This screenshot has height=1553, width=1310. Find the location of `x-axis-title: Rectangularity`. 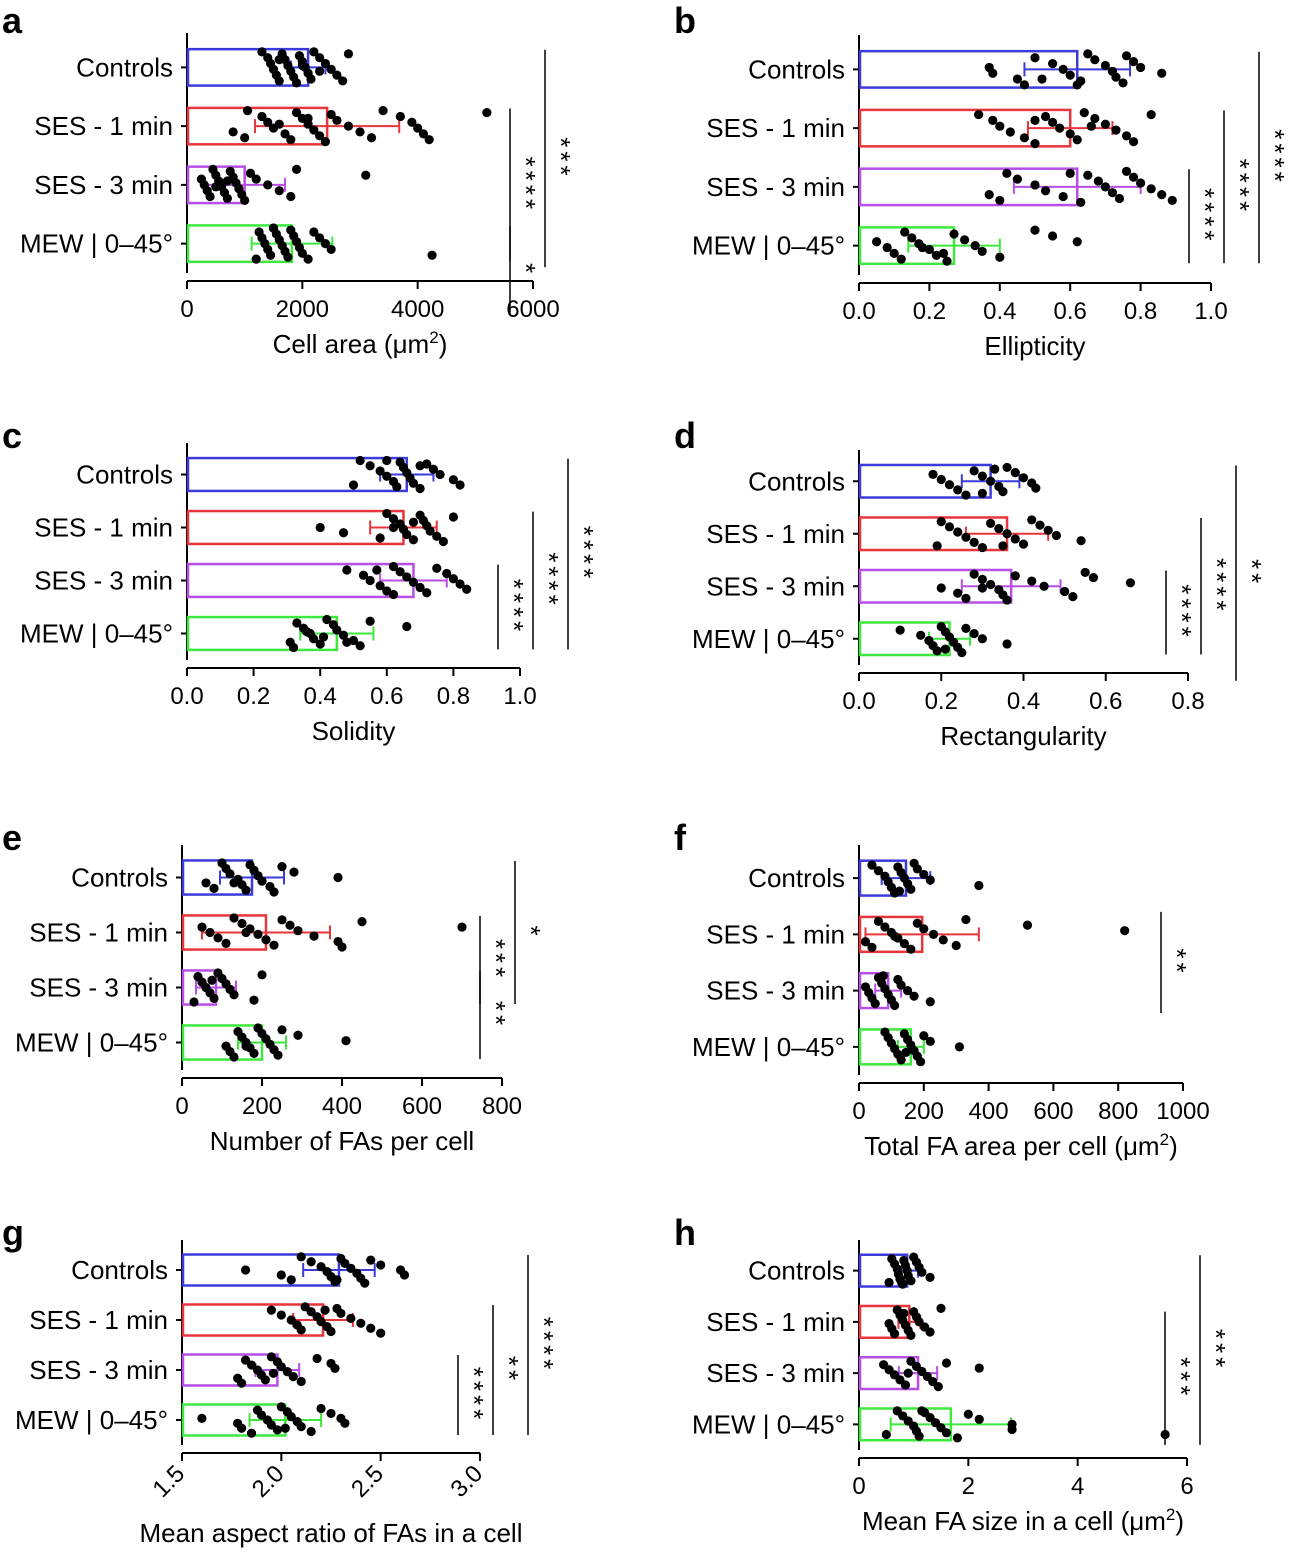

x-axis-title: Rectangularity is located at coordinates (1023, 736).